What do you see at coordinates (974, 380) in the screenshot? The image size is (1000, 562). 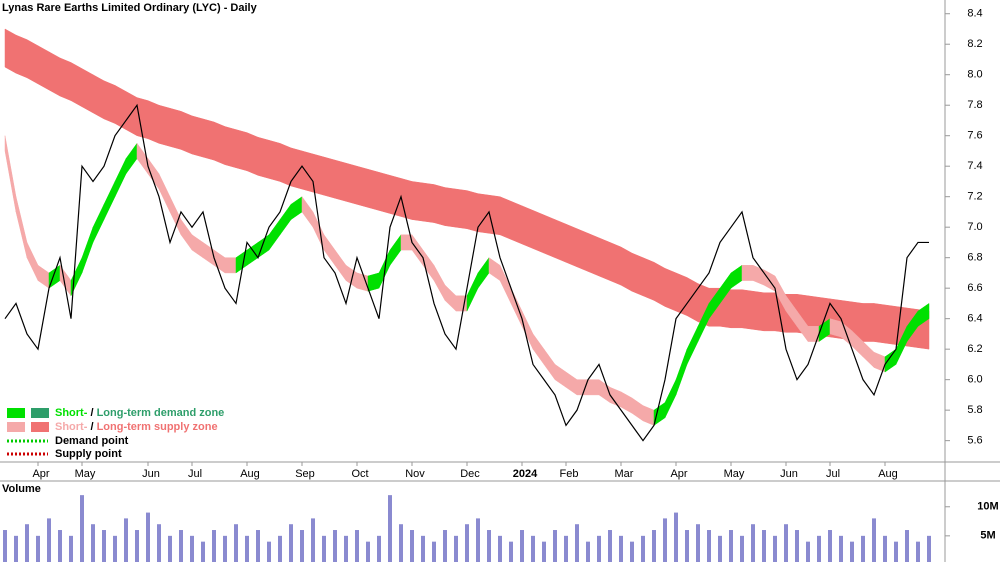 I see `y-tick-label: 6.0` at bounding box center [974, 380].